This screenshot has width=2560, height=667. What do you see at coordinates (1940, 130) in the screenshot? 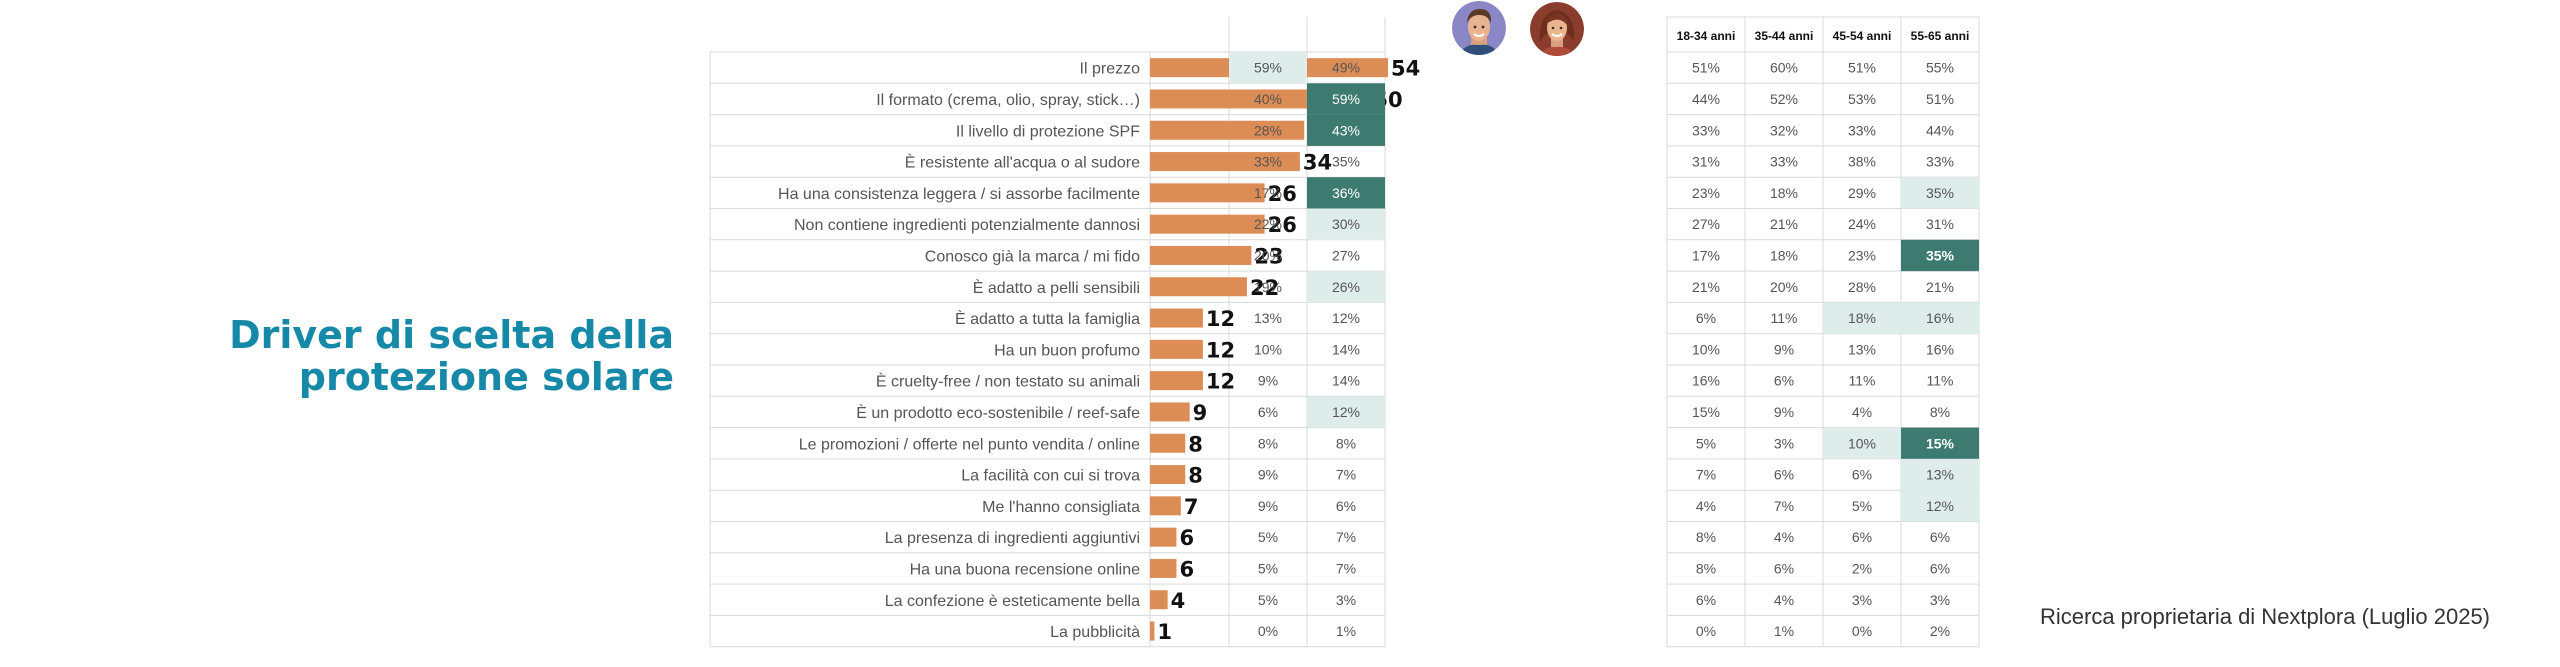
I see `age-value: 44%` at bounding box center [1940, 130].